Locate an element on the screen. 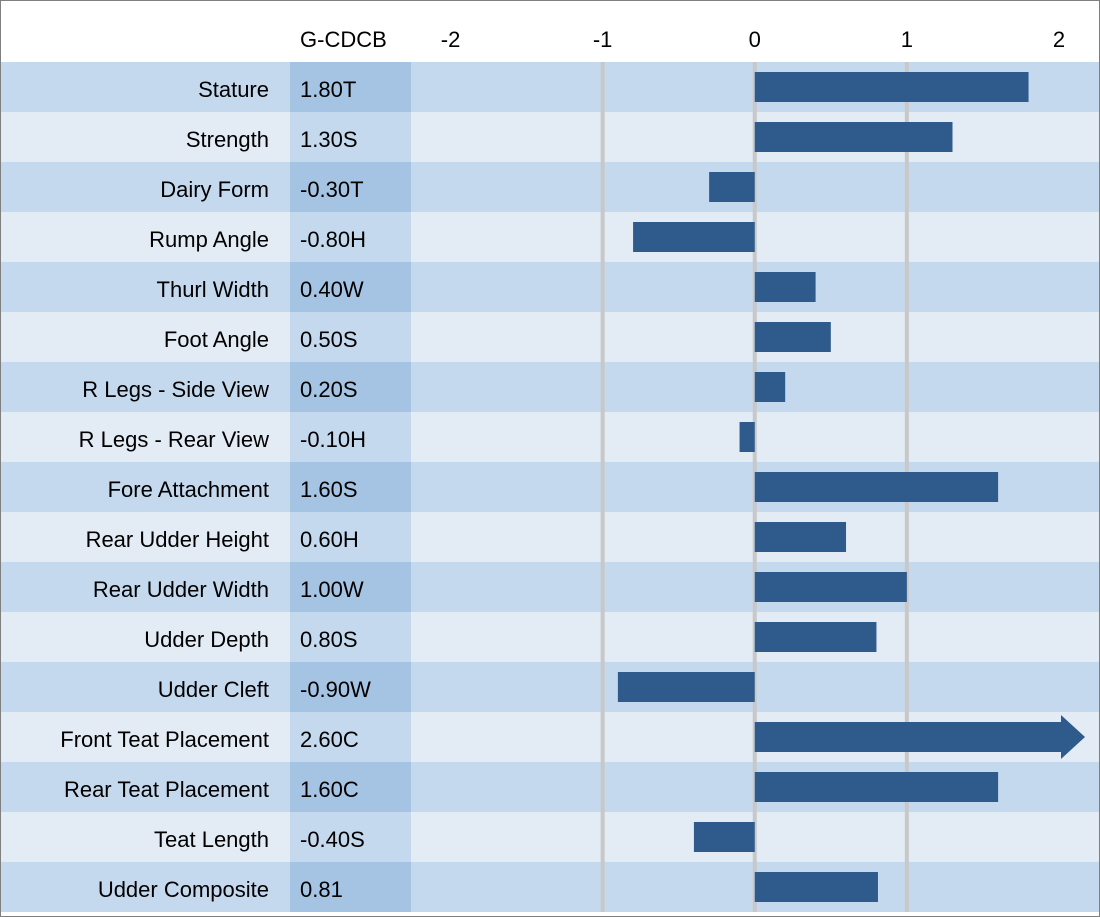  value-label: 1.60C is located at coordinates (329, 789).